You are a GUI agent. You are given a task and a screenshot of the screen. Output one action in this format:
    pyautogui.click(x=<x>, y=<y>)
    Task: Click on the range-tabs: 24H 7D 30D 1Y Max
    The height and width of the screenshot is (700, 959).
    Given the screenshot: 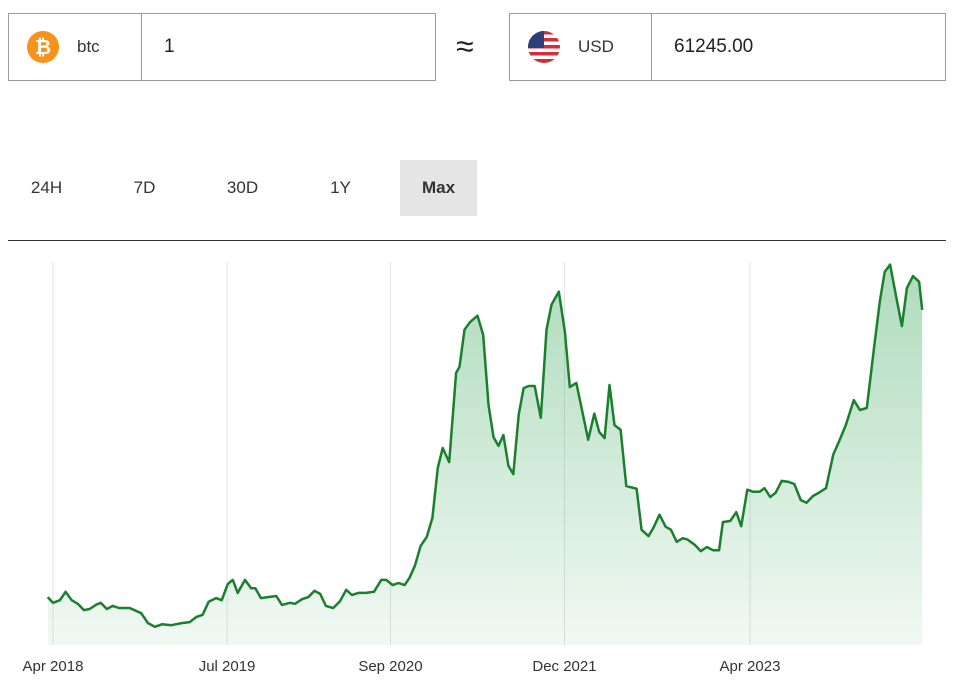 What is the action you would take?
    pyautogui.click(x=253, y=188)
    